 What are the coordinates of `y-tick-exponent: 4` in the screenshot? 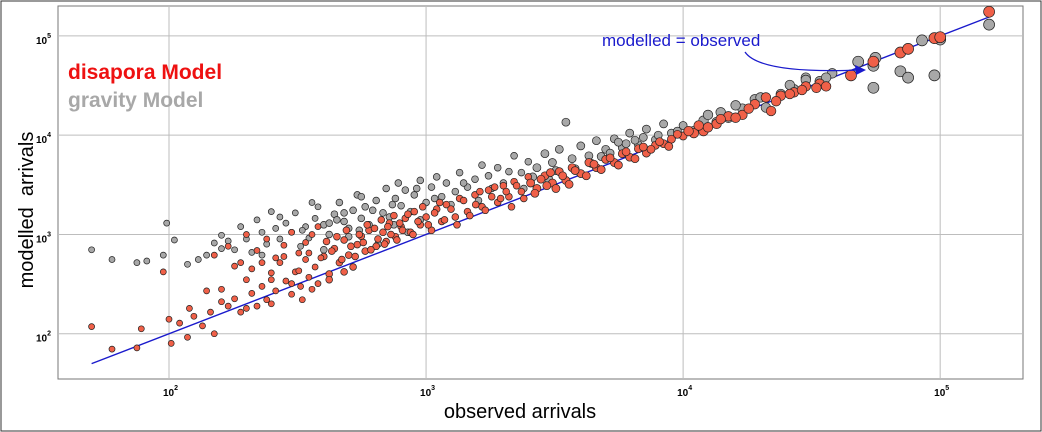 It's located at (49, 135).